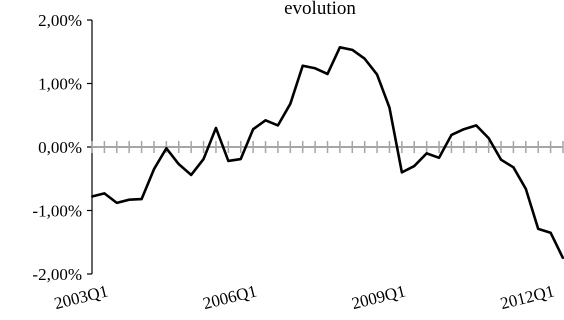 This screenshot has width=564, height=320. I want to click on chart-title: evolution, so click(320, 9).